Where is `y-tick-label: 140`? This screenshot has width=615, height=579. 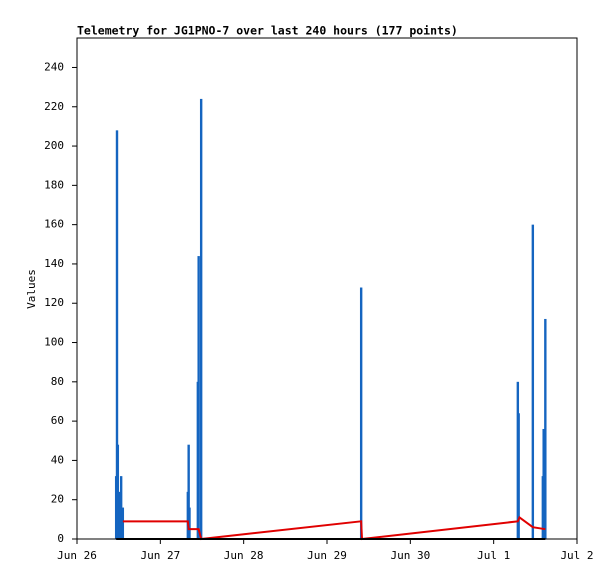 y-tick-label: 140 is located at coordinates (54, 263).